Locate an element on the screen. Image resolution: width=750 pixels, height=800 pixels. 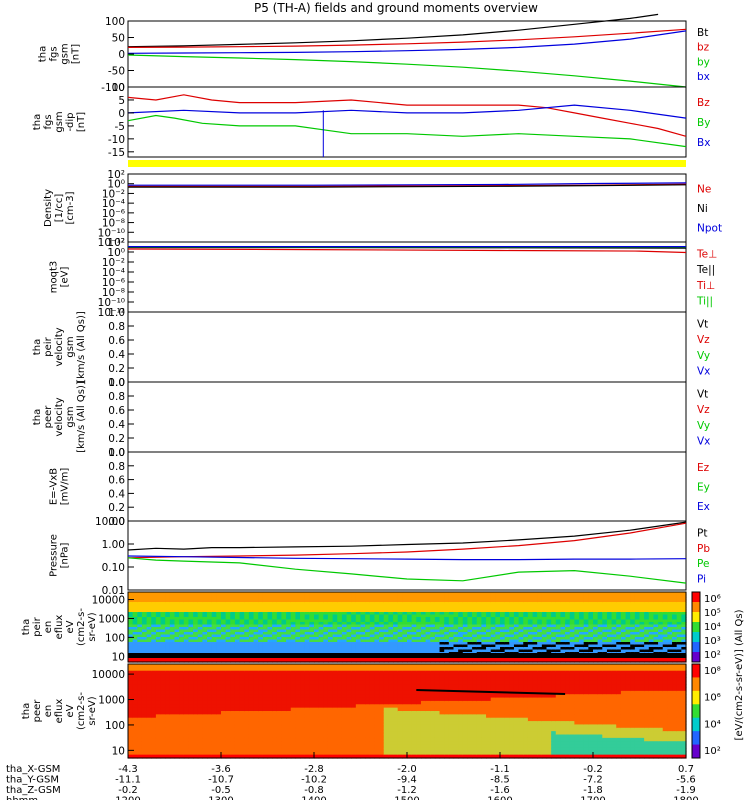
legend-ey: Ey is located at coordinates (703, 488).